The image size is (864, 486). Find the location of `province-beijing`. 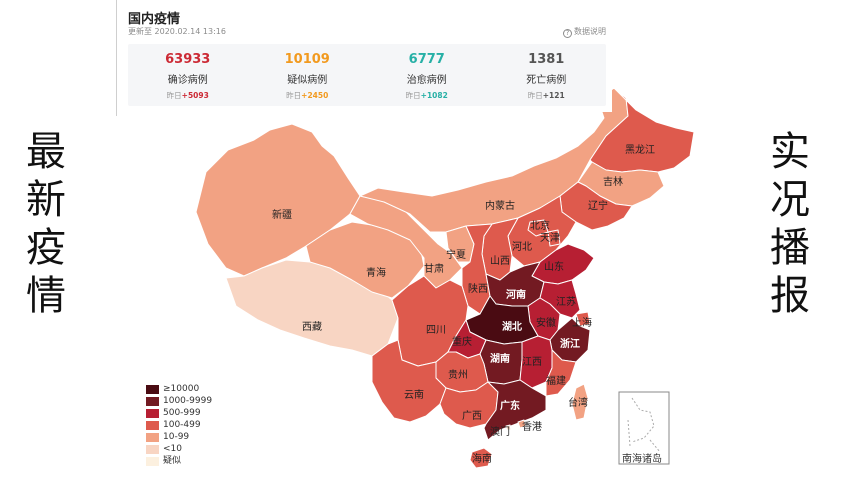

province-beijing is located at coordinates (538, 228).